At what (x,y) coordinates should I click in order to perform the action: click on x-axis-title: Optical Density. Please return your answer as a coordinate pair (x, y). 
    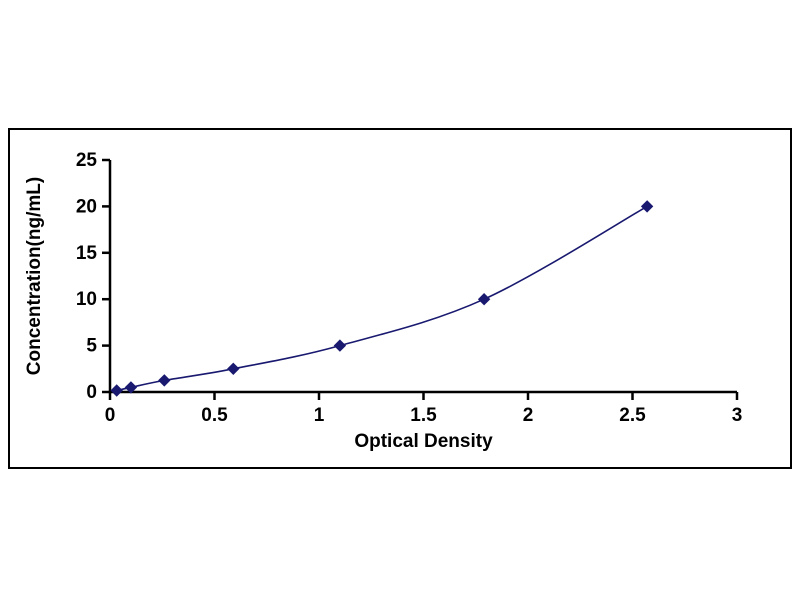
    Looking at the image, I should click on (423, 441).